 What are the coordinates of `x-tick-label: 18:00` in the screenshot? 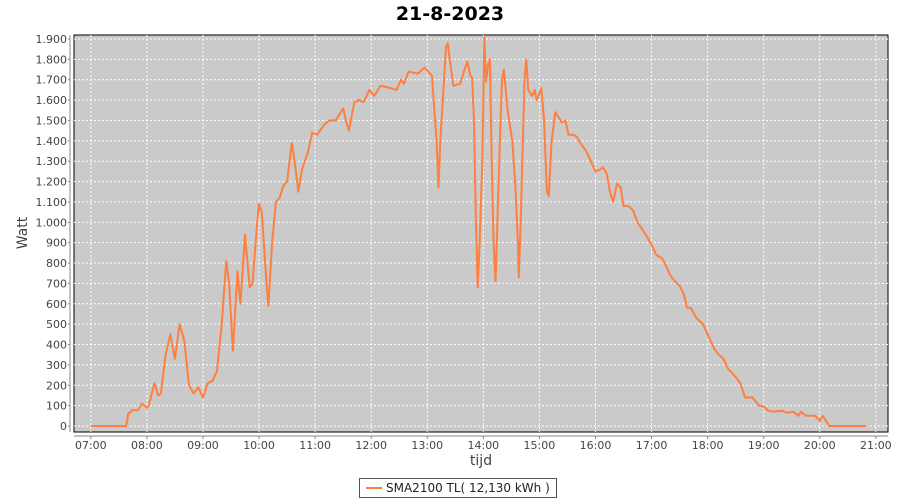 It's located at (708, 445).